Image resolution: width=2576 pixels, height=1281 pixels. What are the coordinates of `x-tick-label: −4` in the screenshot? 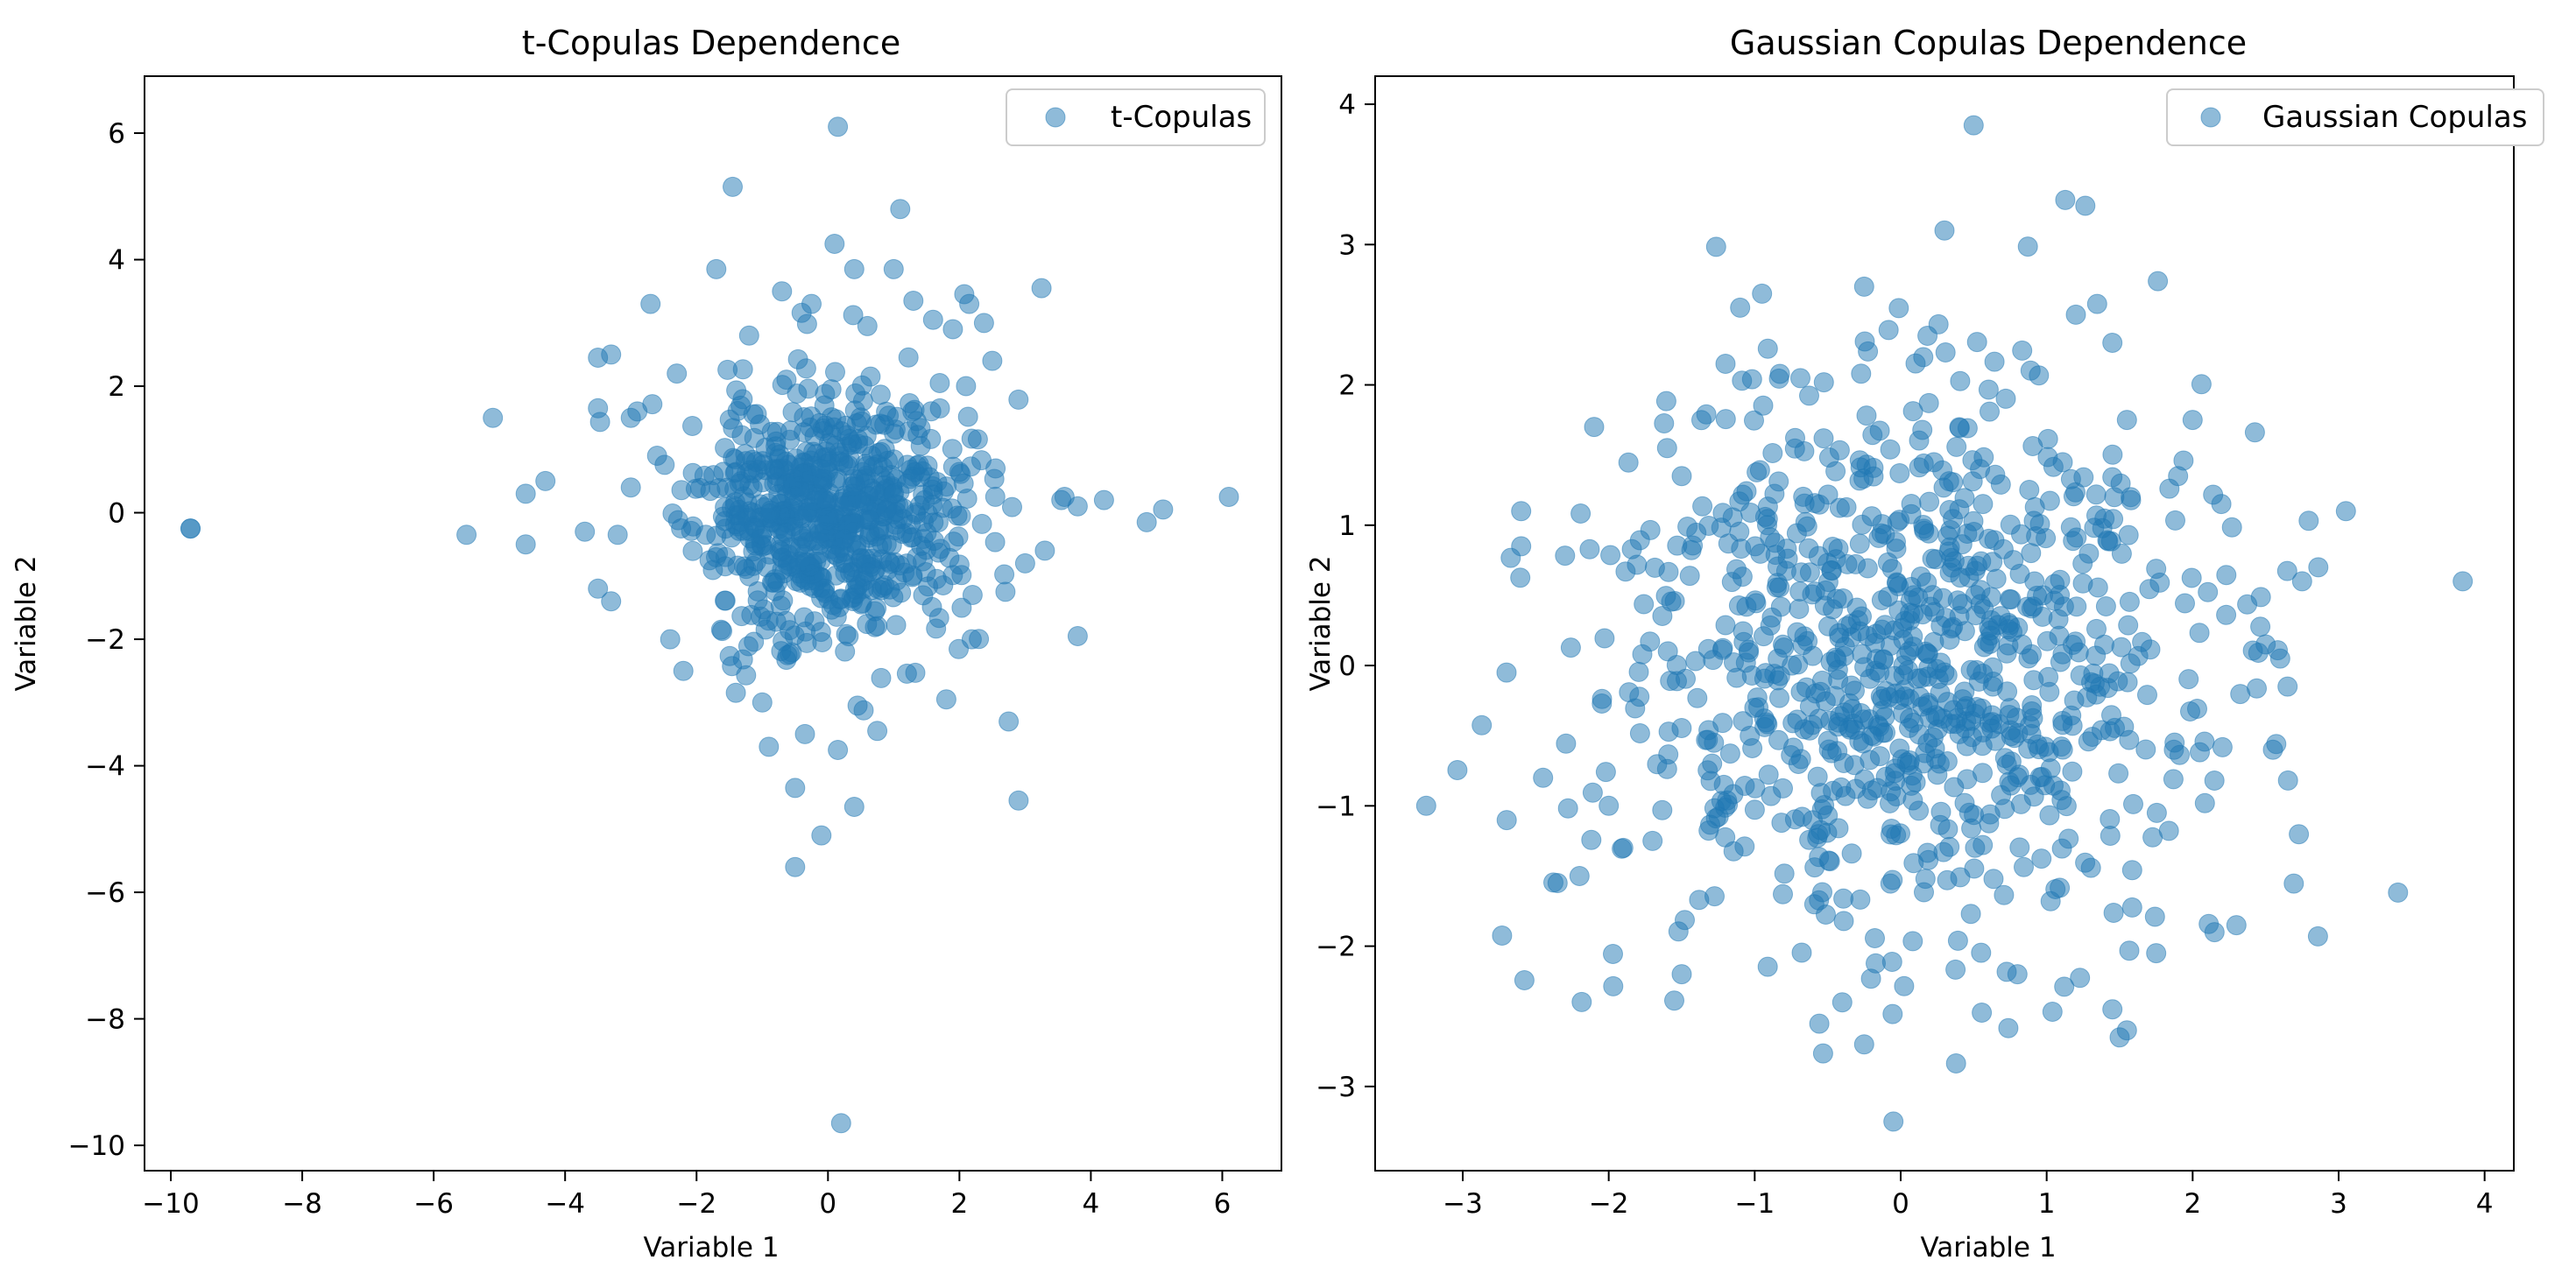 It's located at (565, 1204).